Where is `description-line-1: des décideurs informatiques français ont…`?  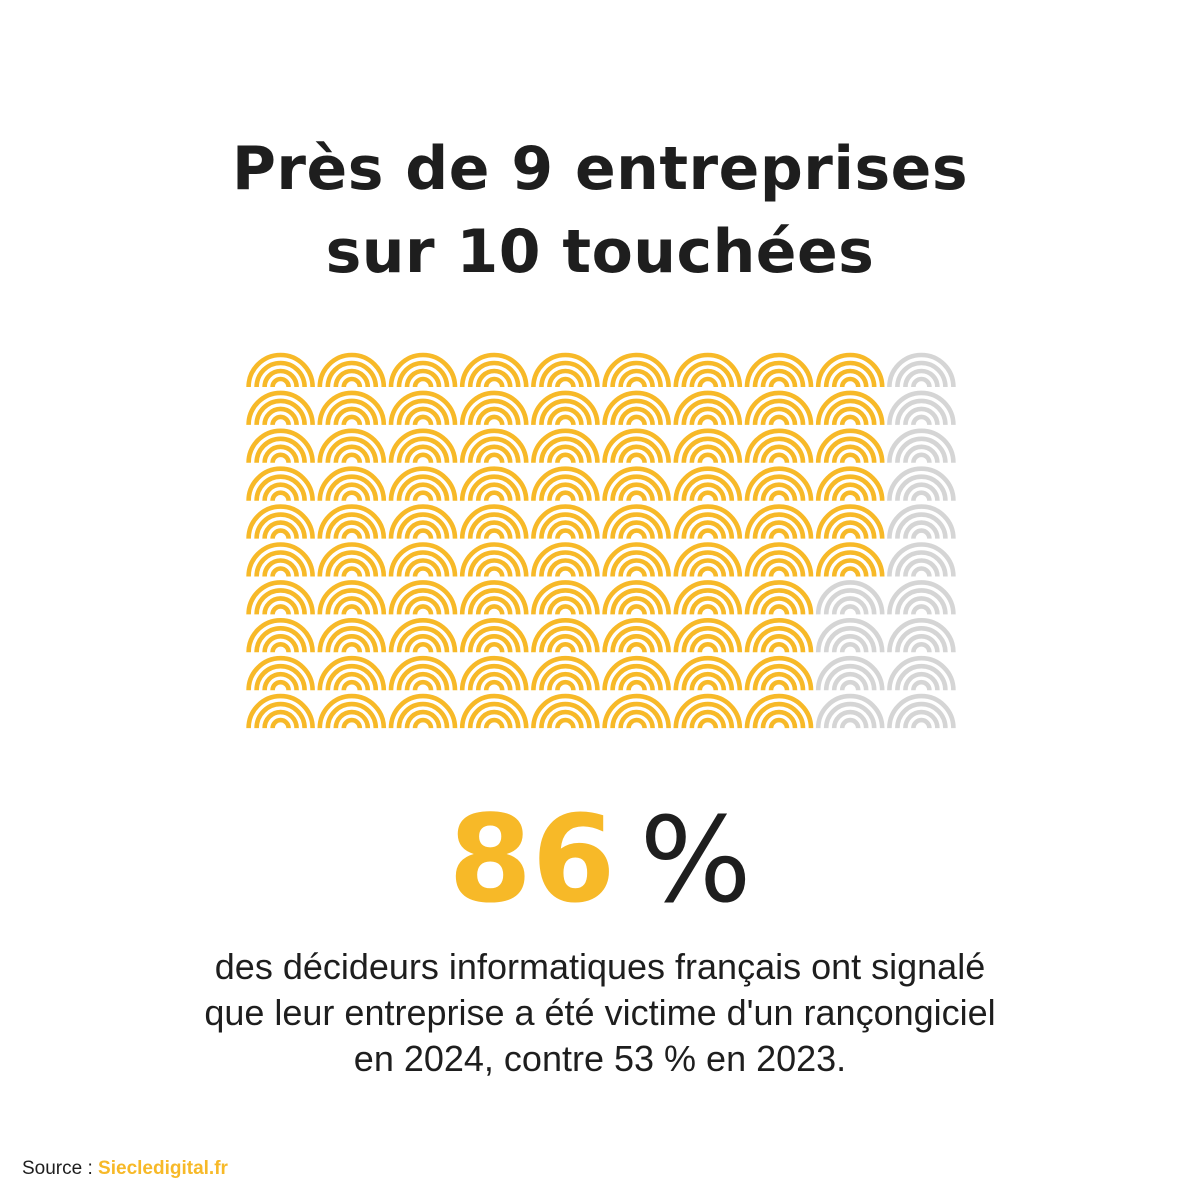
description-line-1: des décideurs informatiques français ont… is located at coordinates (600, 966).